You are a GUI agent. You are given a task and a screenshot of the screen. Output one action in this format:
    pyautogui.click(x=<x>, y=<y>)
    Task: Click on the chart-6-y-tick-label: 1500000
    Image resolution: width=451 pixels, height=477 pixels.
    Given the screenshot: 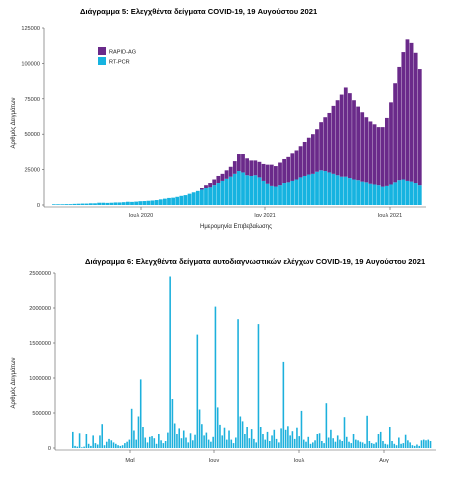 What is the action you would take?
    pyautogui.click(x=40, y=344)
    